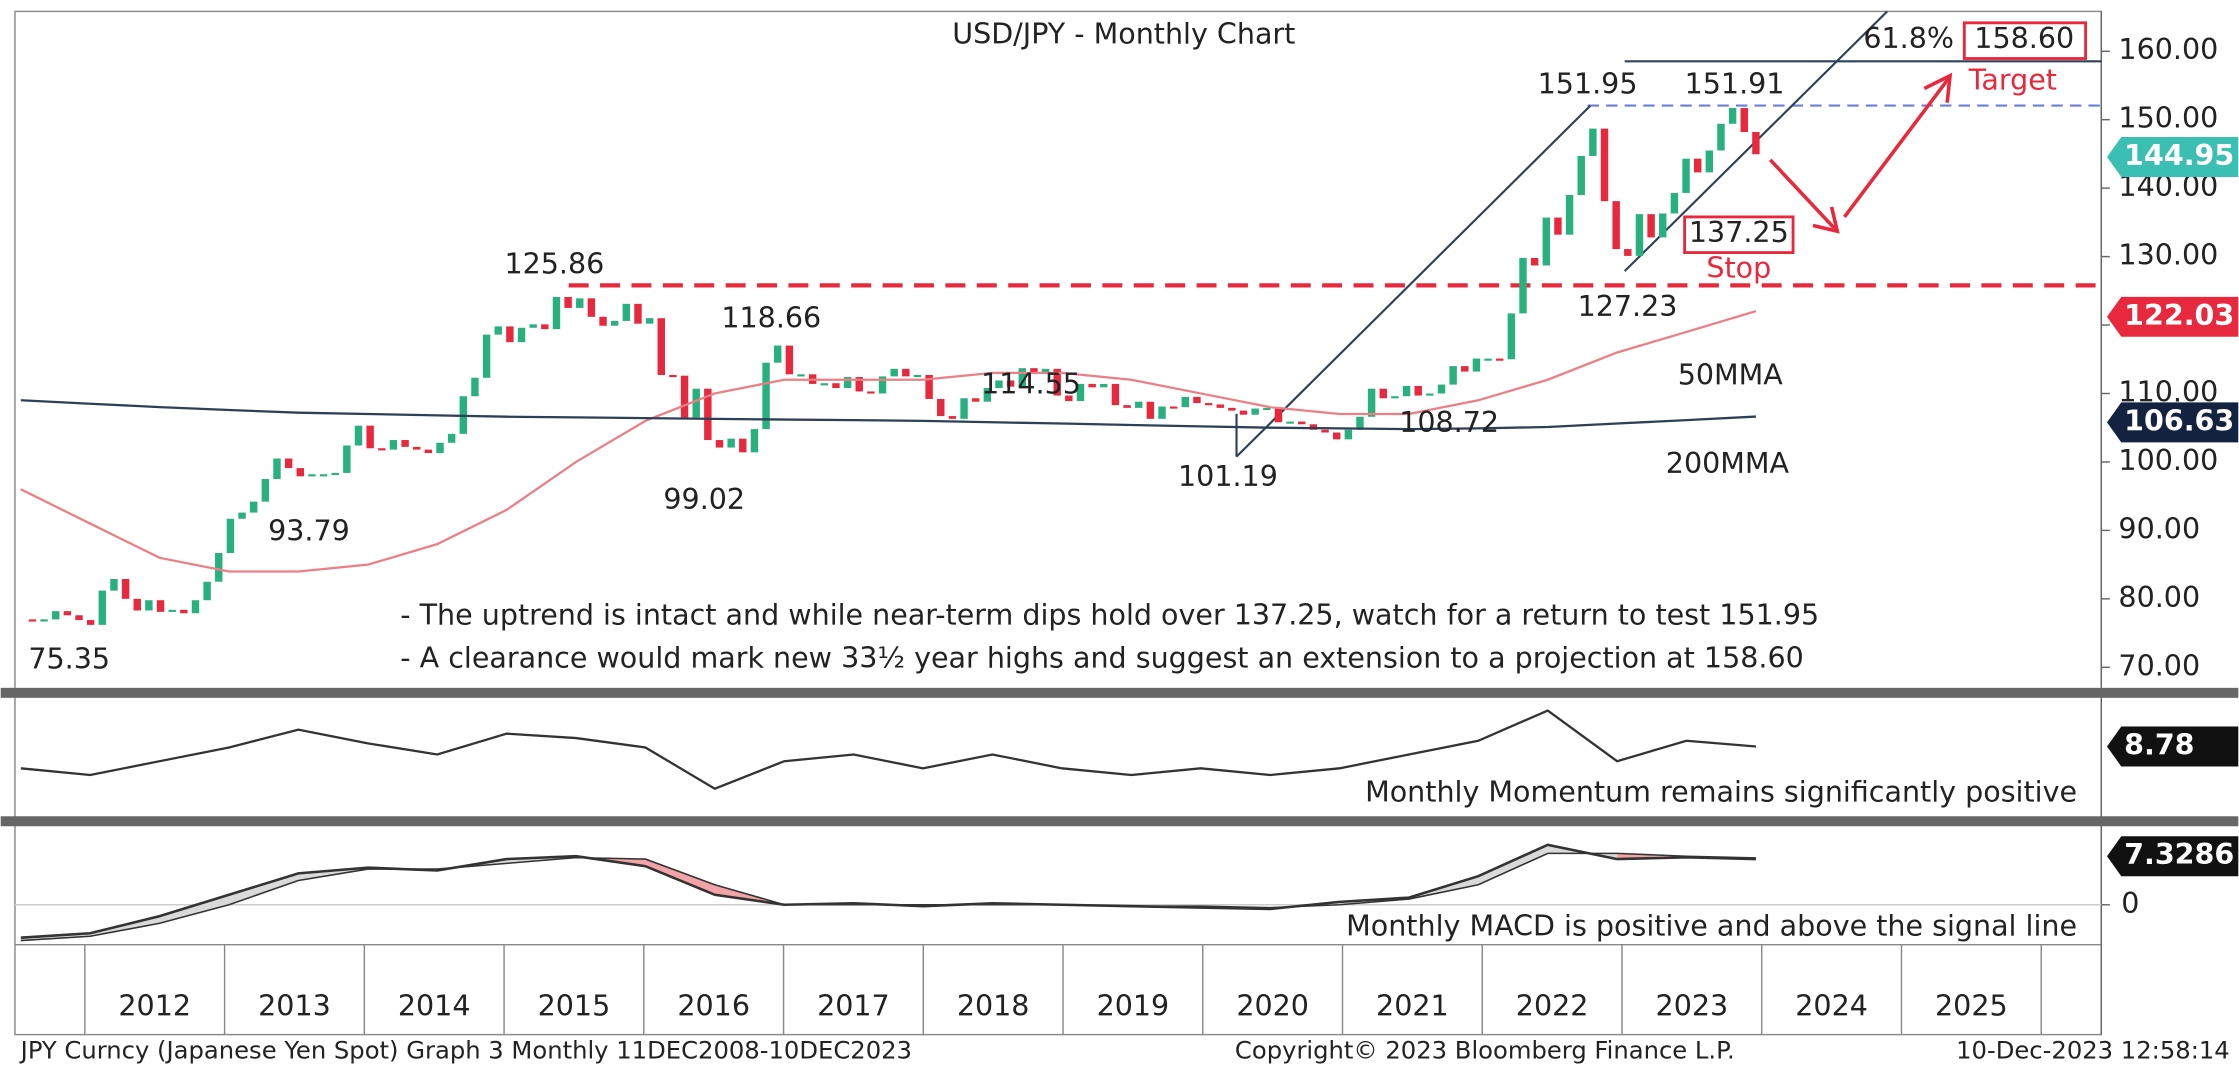 The height and width of the screenshot is (1066, 2239). What do you see at coordinates (1692, 1005) in the screenshot?
I see `x-tick-label: 2023` at bounding box center [1692, 1005].